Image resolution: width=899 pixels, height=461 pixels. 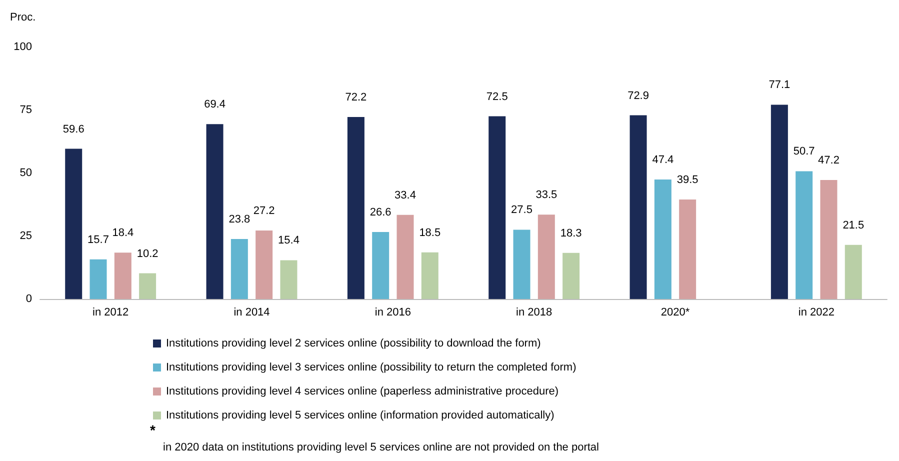 I want to click on y-tick-label: 25, so click(x=26, y=236).